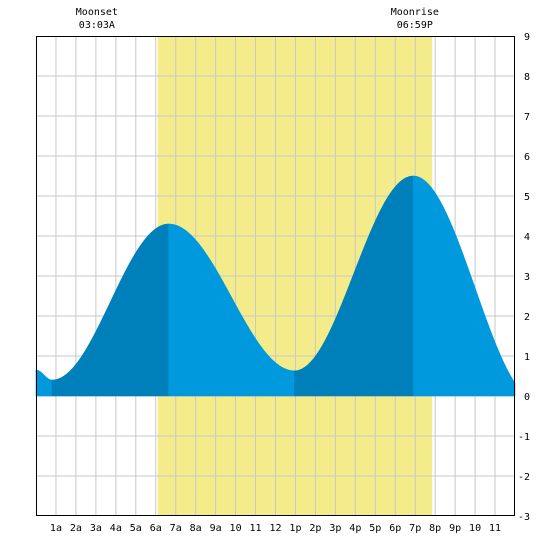 This screenshot has width=550, height=550. What do you see at coordinates (176, 528) in the screenshot?
I see `x-tick-label: 7a` at bounding box center [176, 528].